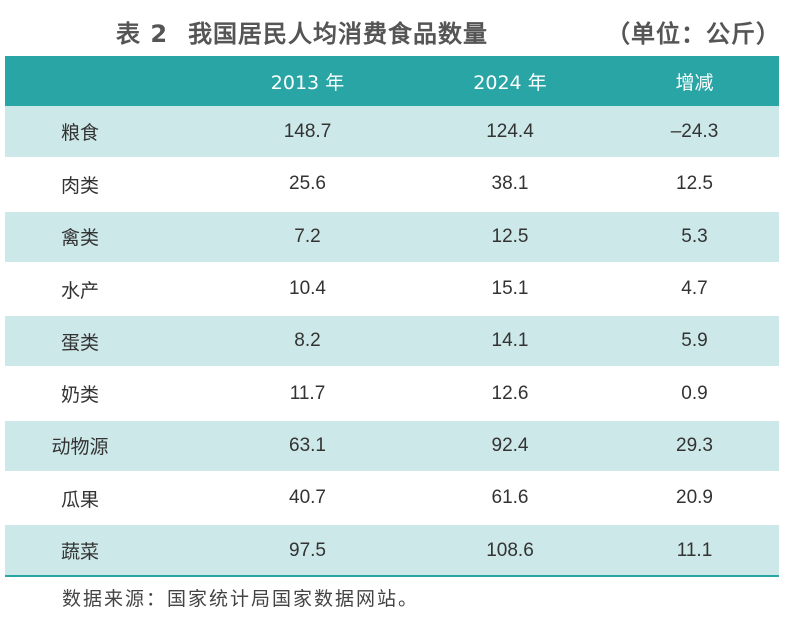  What do you see at coordinates (79, 290) in the screenshot?
I see `row-category: 水产` at bounding box center [79, 290].